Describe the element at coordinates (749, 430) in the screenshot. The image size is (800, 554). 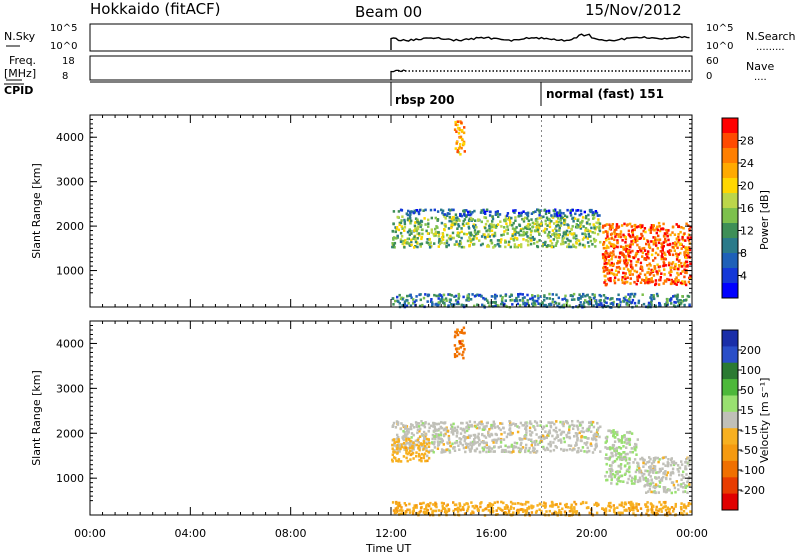
I see `colorbar-tick-label: -15` at that location.